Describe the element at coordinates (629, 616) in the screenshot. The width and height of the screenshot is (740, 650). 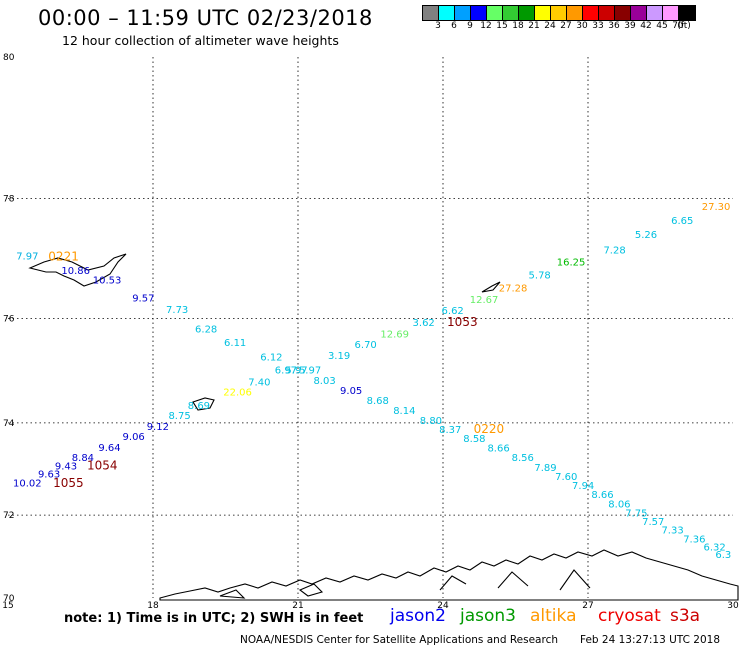
I see `legend-cryosat: cryosat` at that location.